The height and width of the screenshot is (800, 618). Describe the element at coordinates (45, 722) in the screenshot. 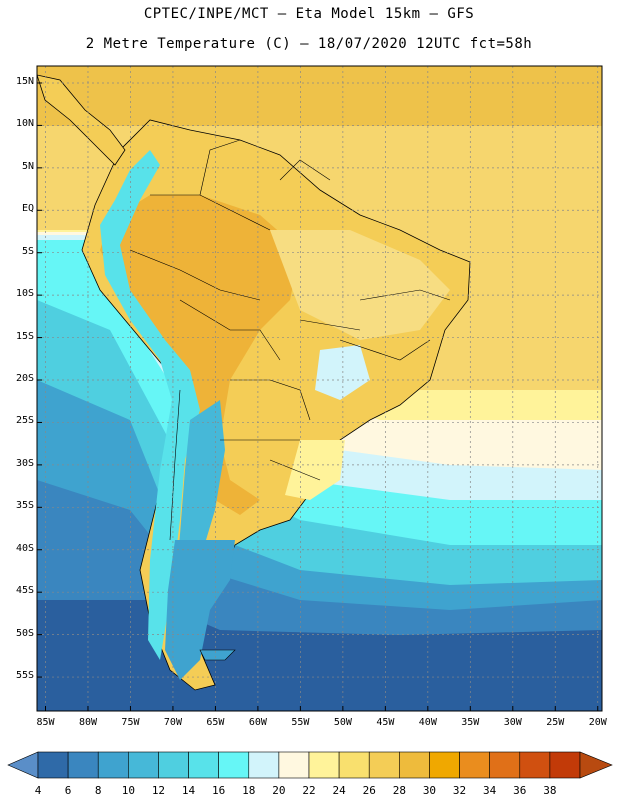

I see `lon-label: 85W` at that location.